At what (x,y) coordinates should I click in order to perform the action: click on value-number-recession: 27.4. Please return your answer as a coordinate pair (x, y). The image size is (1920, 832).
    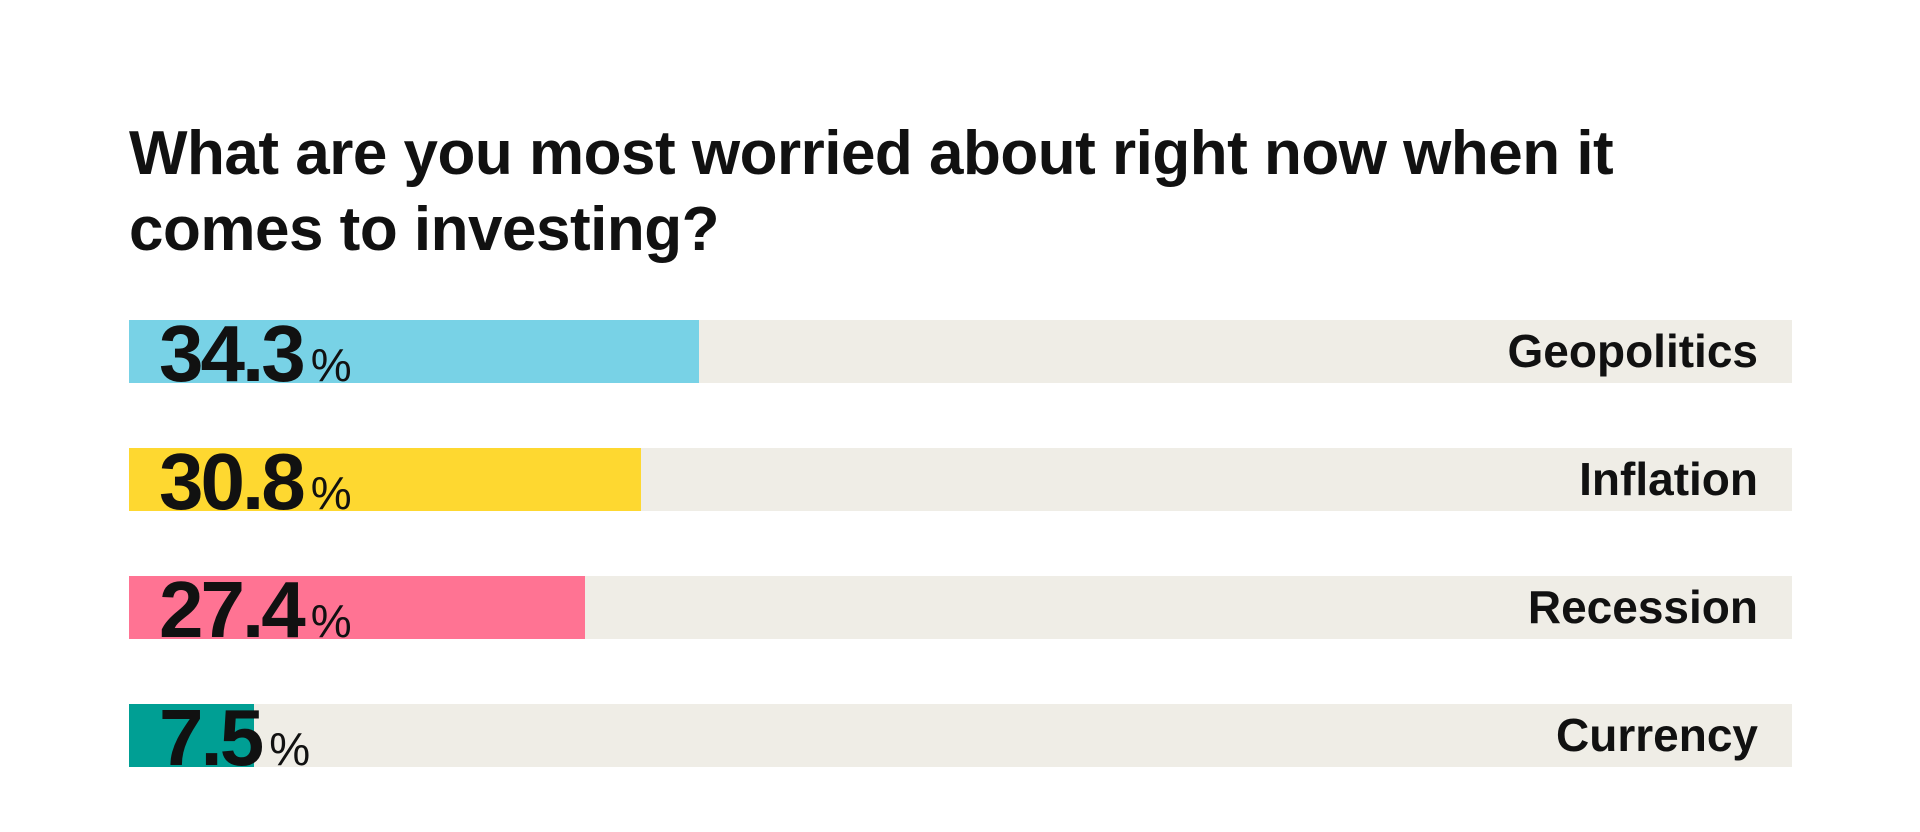
    Looking at the image, I should click on (232, 609).